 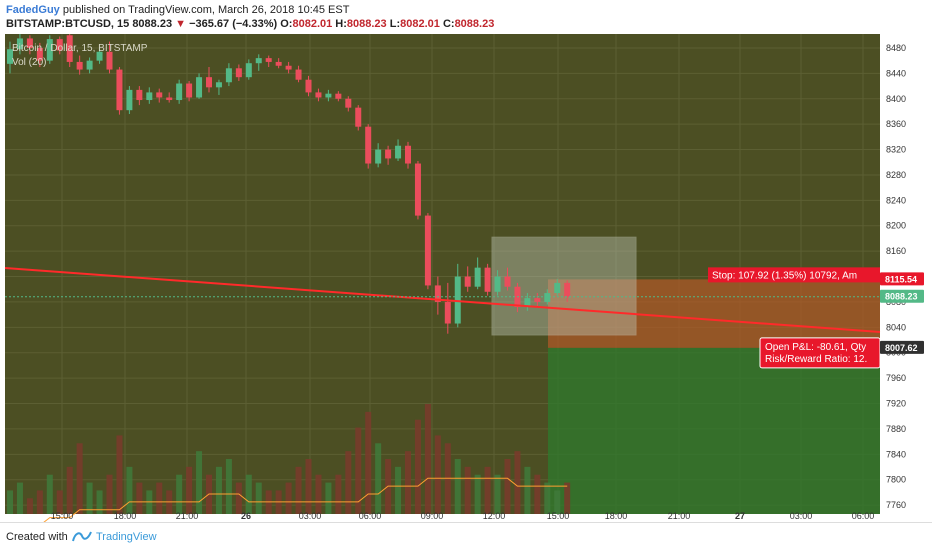 What do you see at coordinates (901, 279) in the screenshot?
I see `stop-price-badge: 8115.54` at bounding box center [901, 279].